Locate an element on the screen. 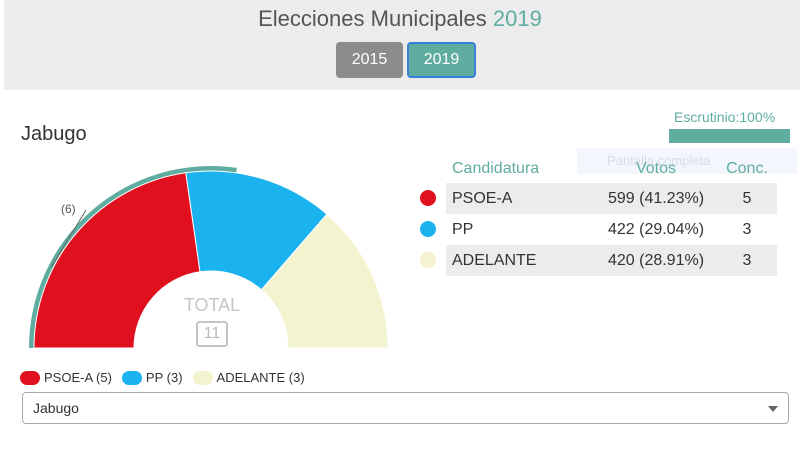 This screenshot has height=451, width=800. table-row: ADELANTE 420 (28.91%) 3 is located at coordinates (593, 260).